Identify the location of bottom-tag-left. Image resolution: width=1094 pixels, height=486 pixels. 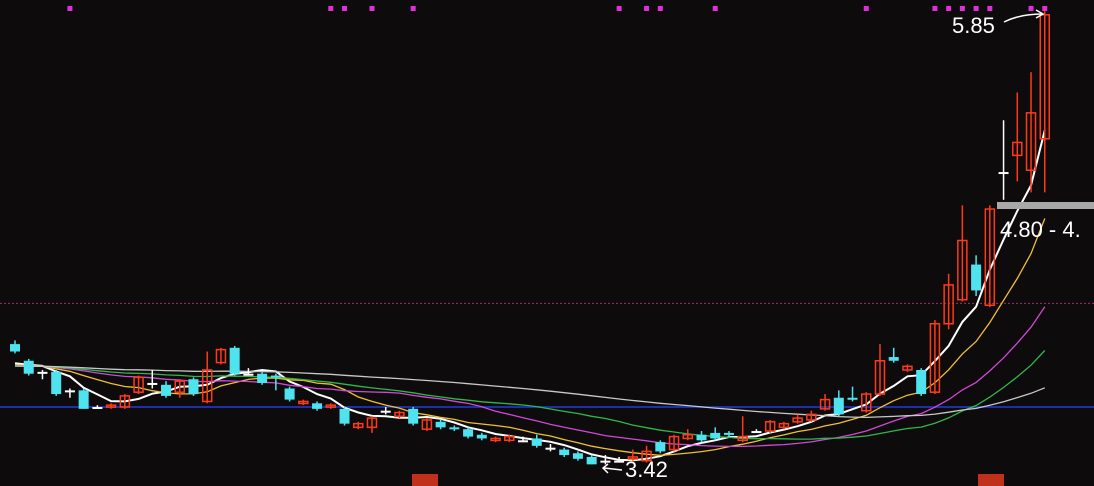
(425, 480).